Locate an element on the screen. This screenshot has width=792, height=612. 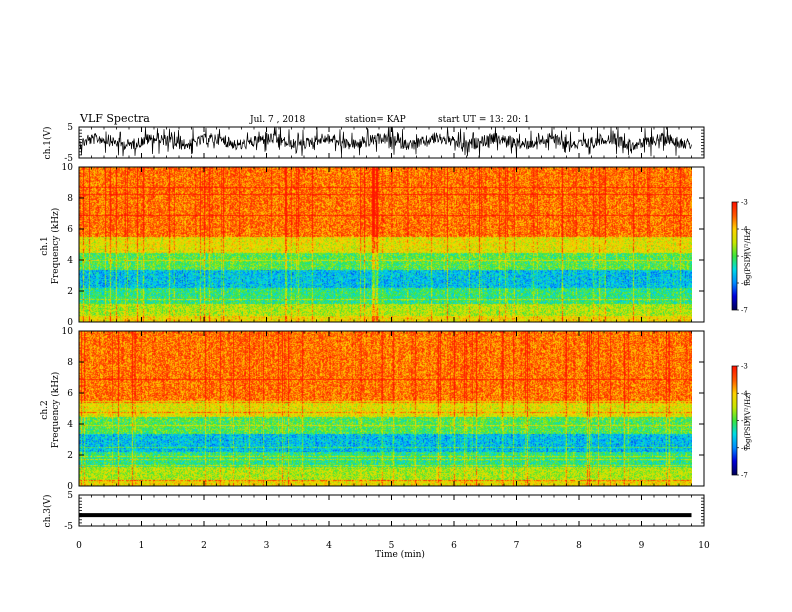
ch1-series-line is located at coordinates (385, 142).